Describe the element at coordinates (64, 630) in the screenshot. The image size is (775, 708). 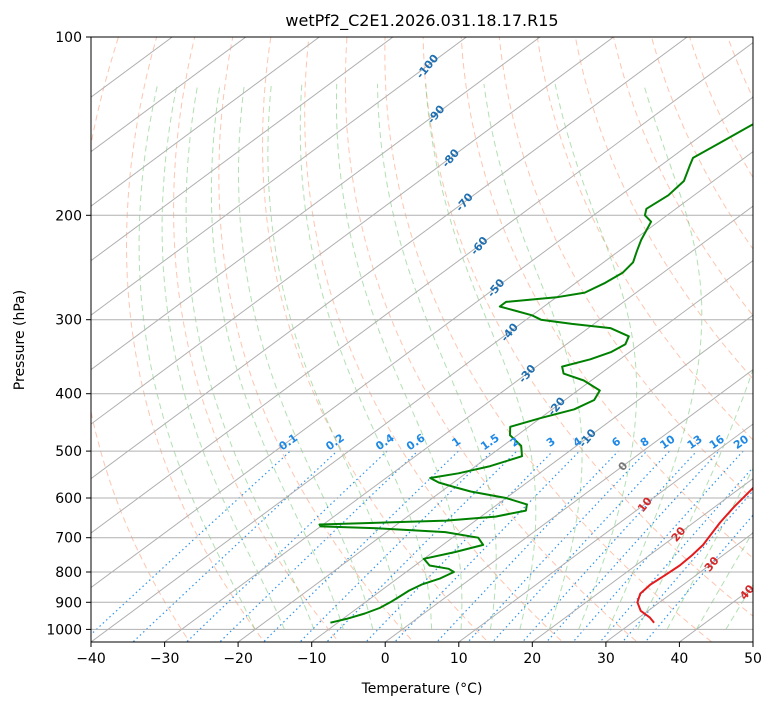
I see `y-tick-label: 1000` at that location.